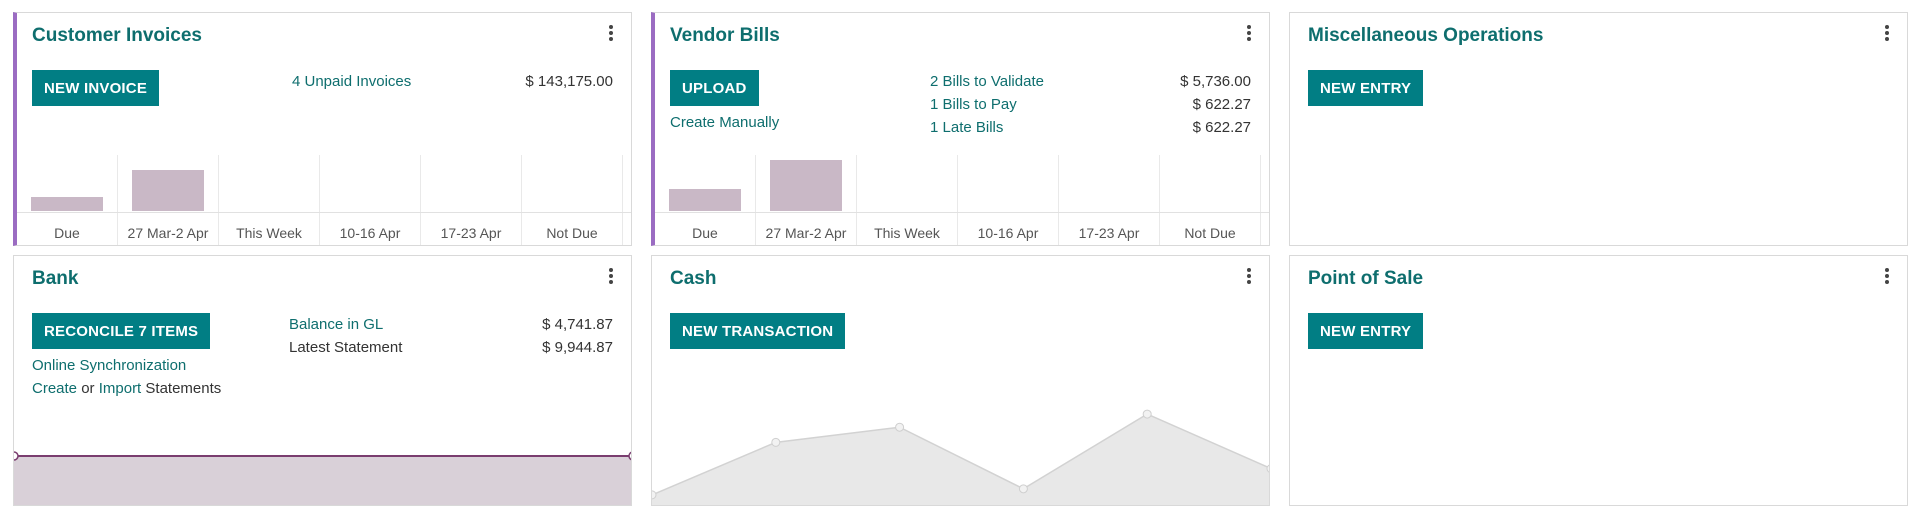 The image size is (1920, 516). Describe the element at coordinates (1366, 331) in the screenshot. I see `pos-new-entry-button: NEW ENTRY` at that location.